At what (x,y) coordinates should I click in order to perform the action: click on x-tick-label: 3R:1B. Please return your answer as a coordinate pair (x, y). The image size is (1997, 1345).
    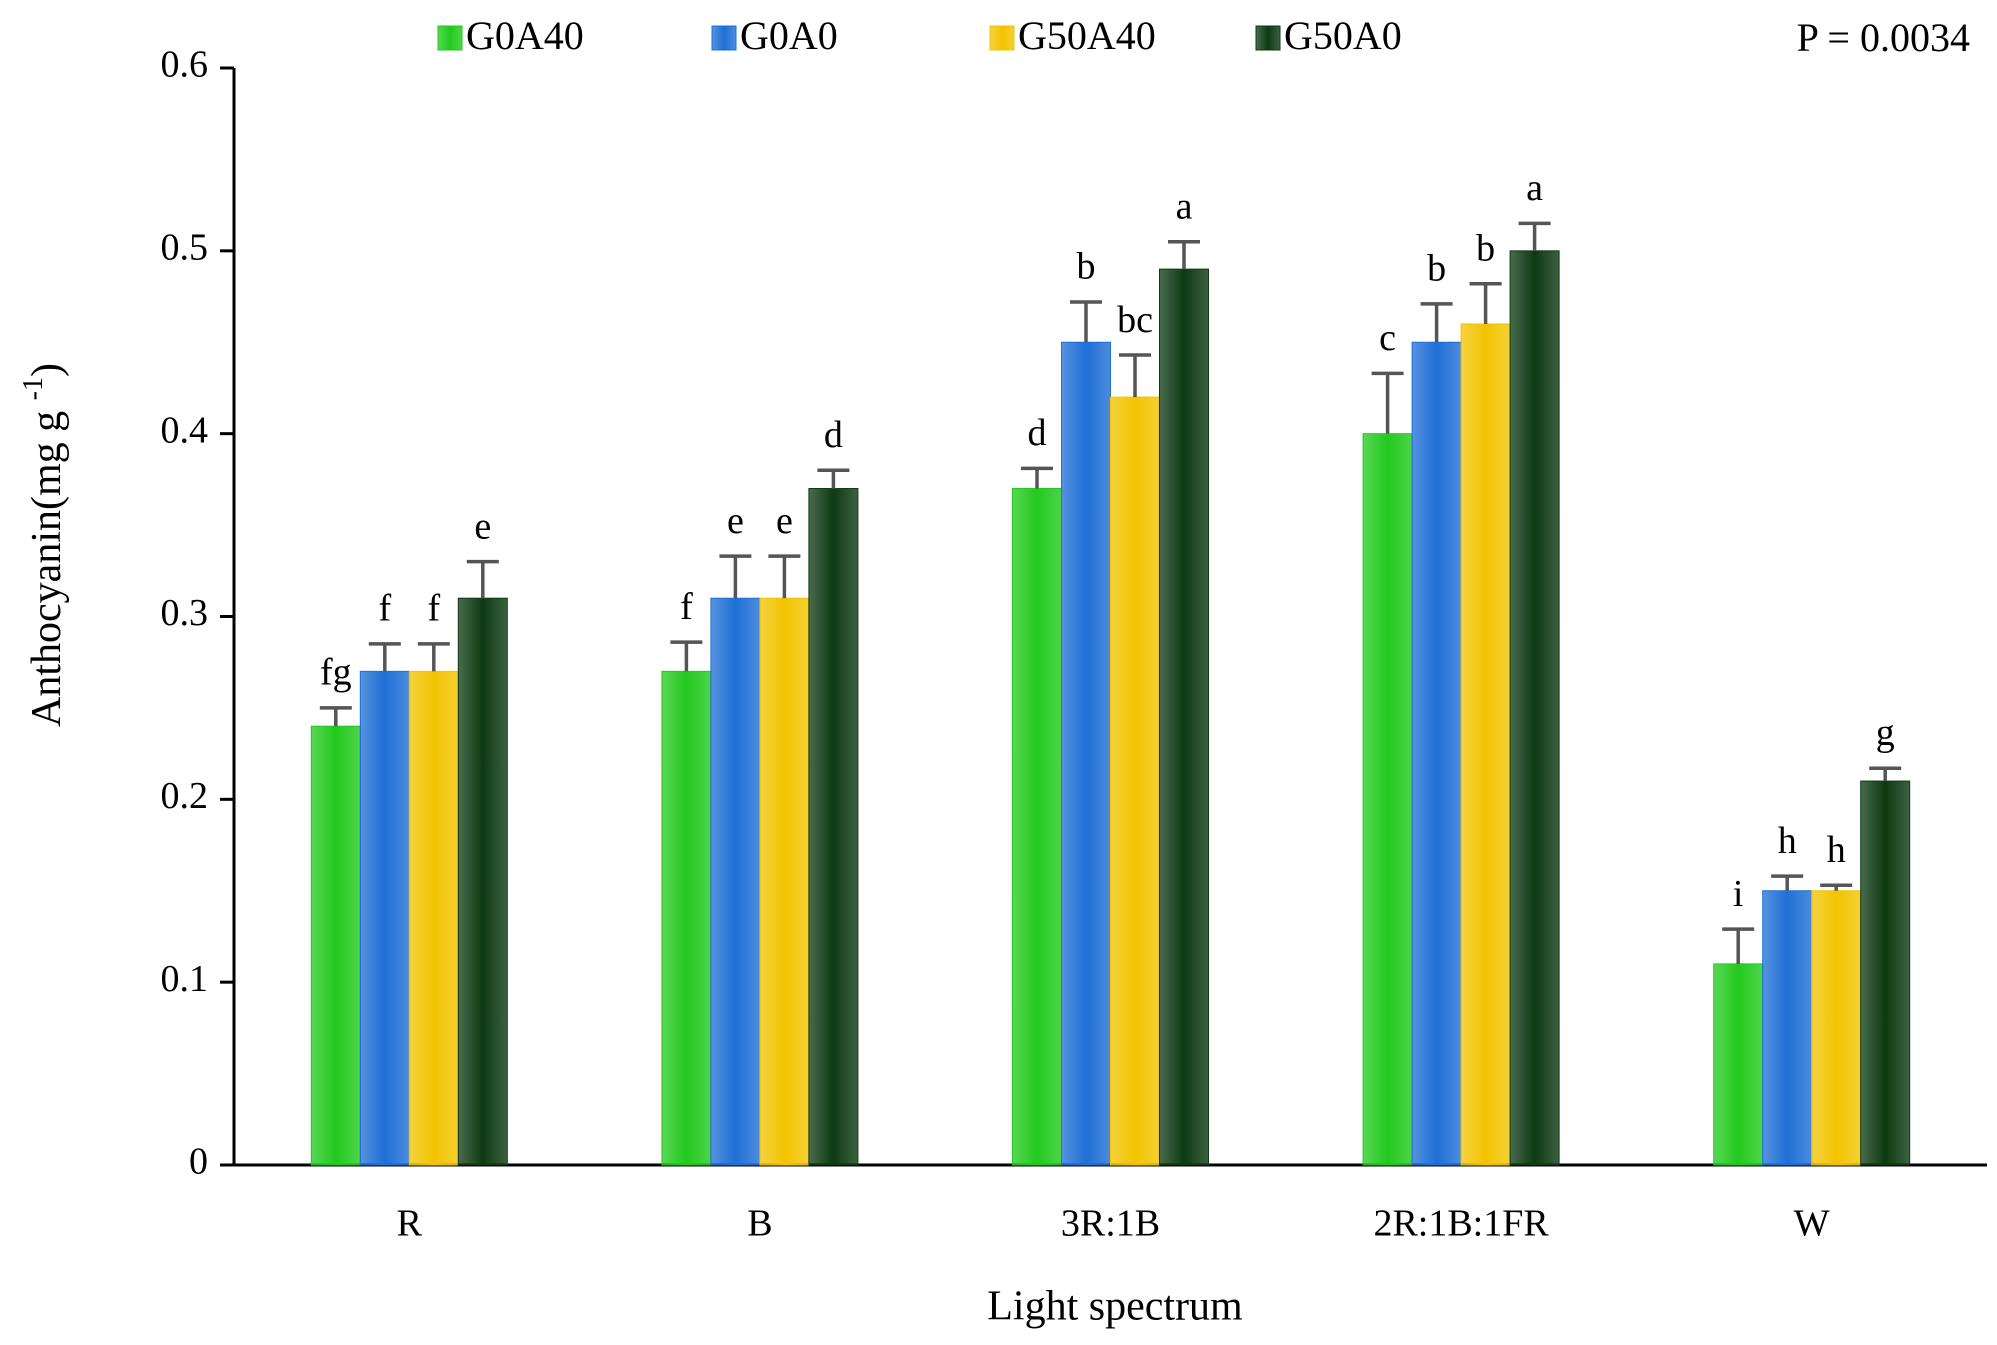
    Looking at the image, I should click on (1110, 1224).